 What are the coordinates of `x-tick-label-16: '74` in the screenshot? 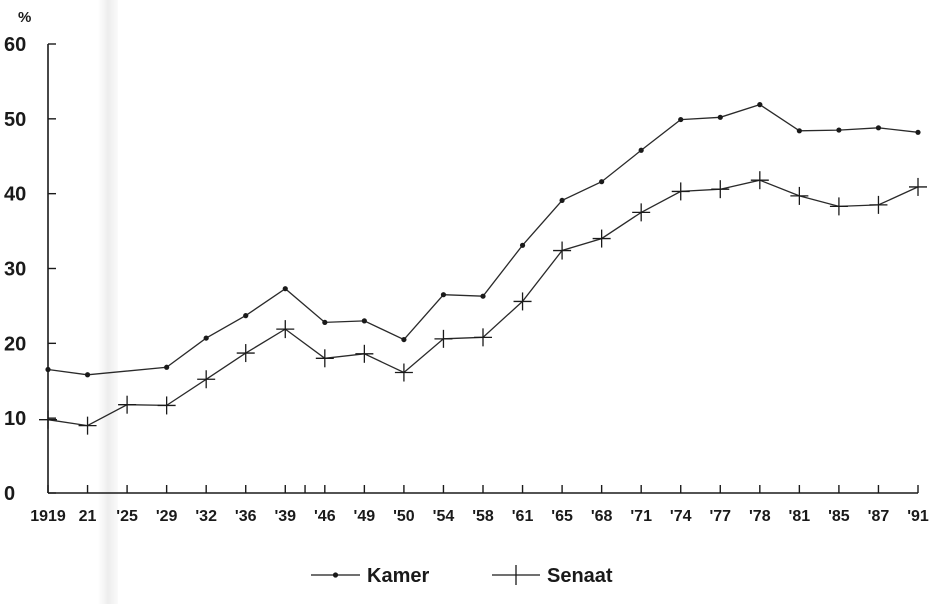 It's located at (681, 516).